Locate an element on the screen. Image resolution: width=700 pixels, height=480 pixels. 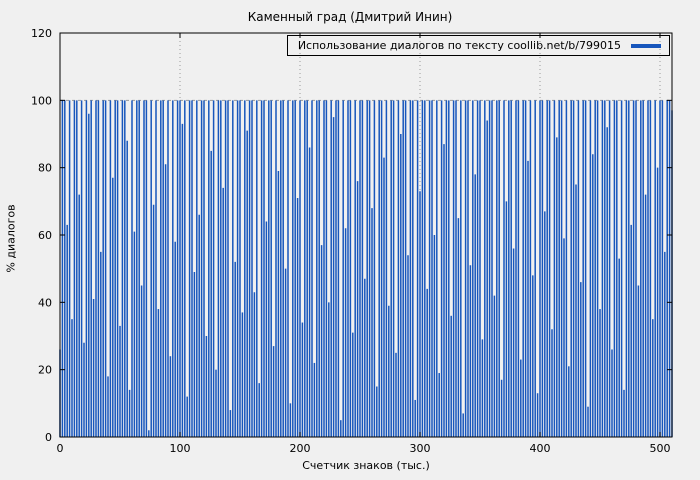
x-tick-label: 200 is located at coordinates (300, 448).